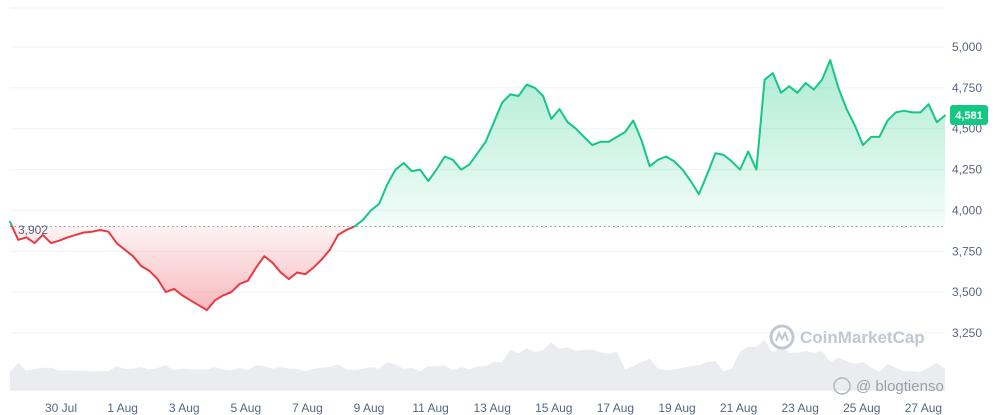 The width and height of the screenshot is (997, 415). I want to click on x-tick-label: 13 Aug, so click(492, 408).